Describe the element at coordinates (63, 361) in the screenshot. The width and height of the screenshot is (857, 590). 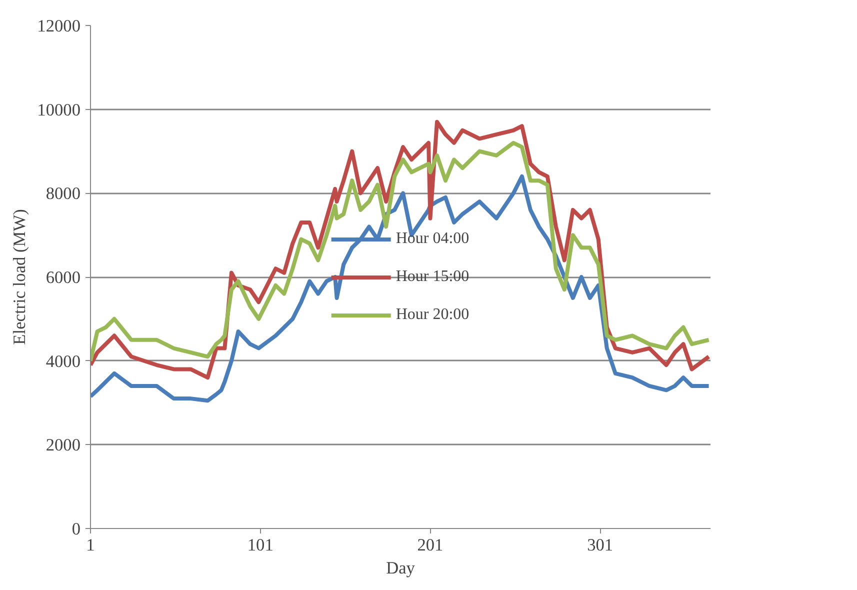
I see `y-tick-label: 4000` at that location.